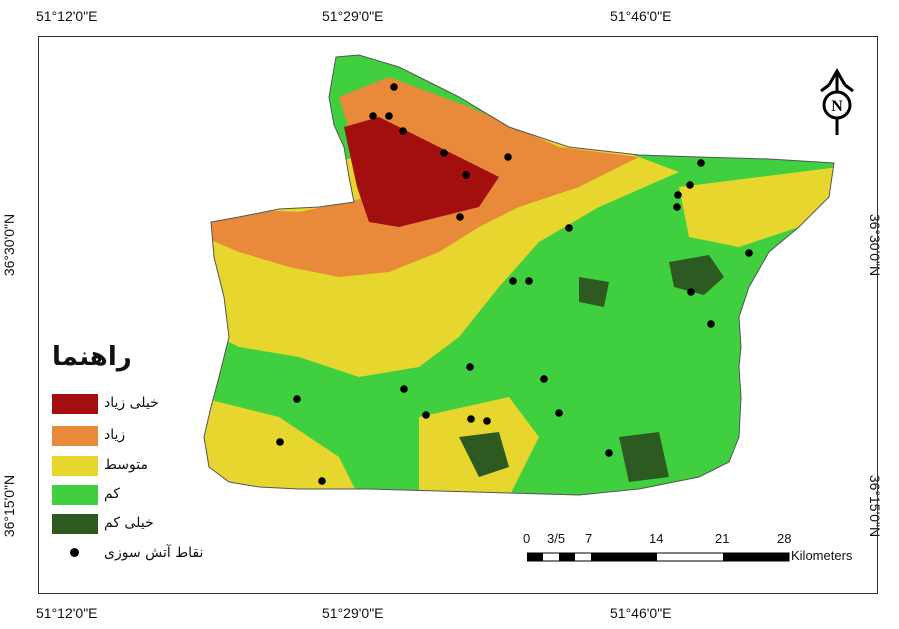 The image size is (899, 629). What do you see at coordinates (641, 613) in the screenshot?
I see `bottom-coord-label-3: 51°46'0"E` at bounding box center [641, 613].